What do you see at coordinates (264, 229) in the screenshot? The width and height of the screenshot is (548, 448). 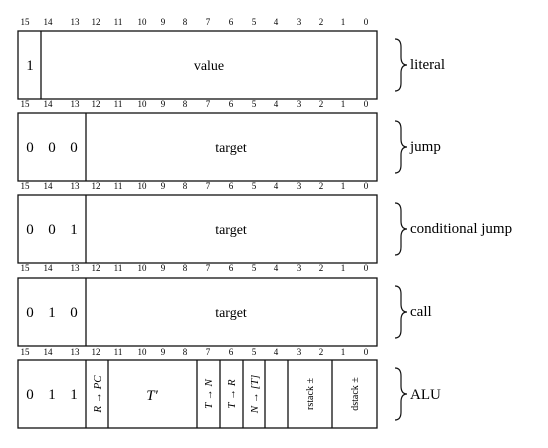 I see `row-conditional-jump: 0 0 1 target conditional jump` at bounding box center [264, 229].